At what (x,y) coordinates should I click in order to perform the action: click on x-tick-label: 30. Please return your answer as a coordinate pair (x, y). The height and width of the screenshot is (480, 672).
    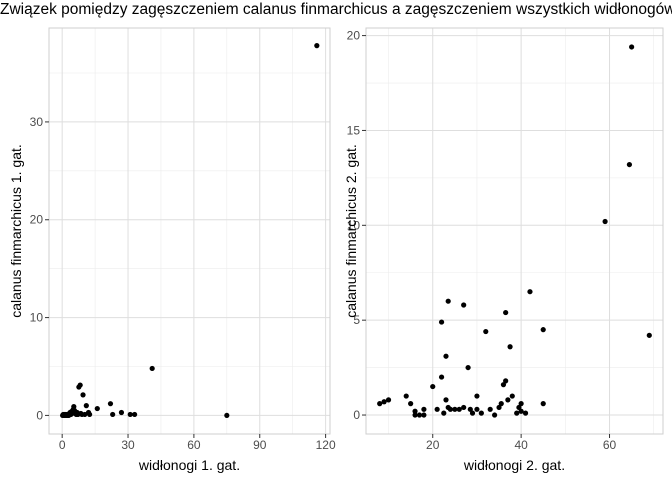
    Looking at the image, I should click on (128, 445).